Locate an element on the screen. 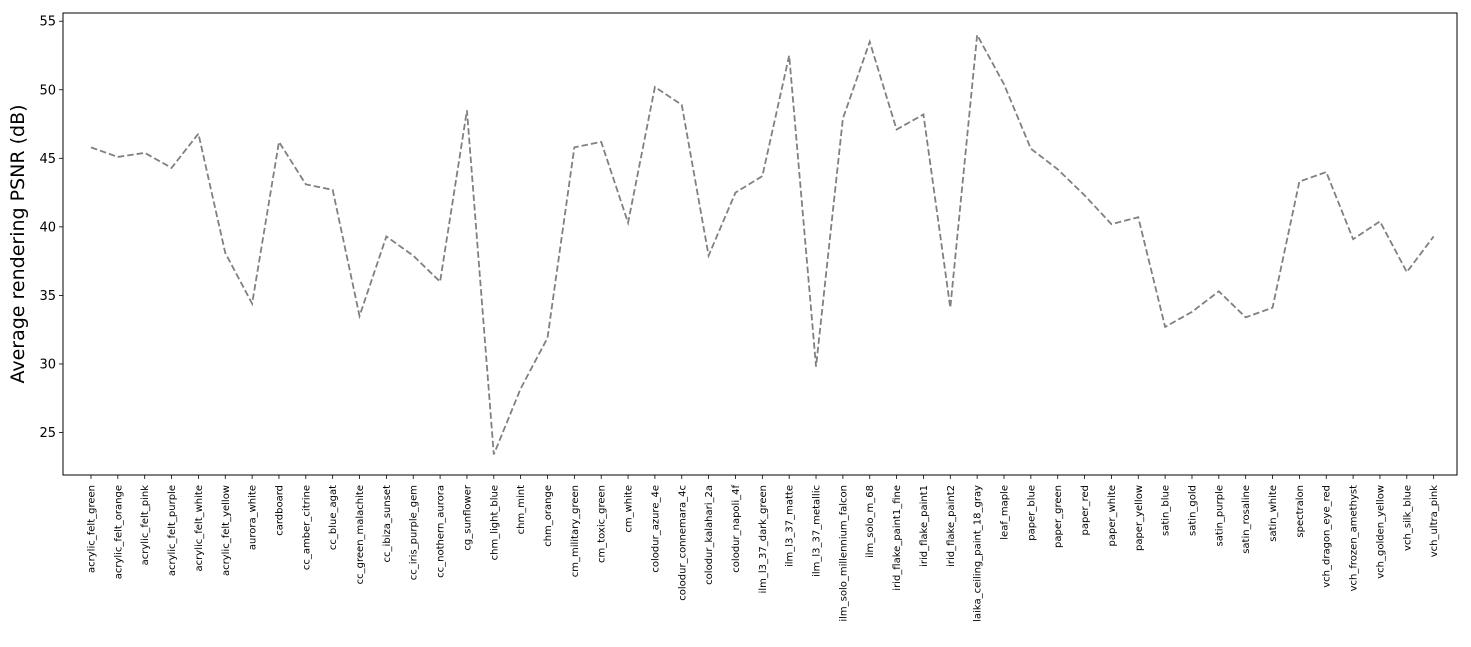 This screenshot has height=647, width=1471. x-tick-label: colodur_connemara_4c is located at coordinates (682, 543).